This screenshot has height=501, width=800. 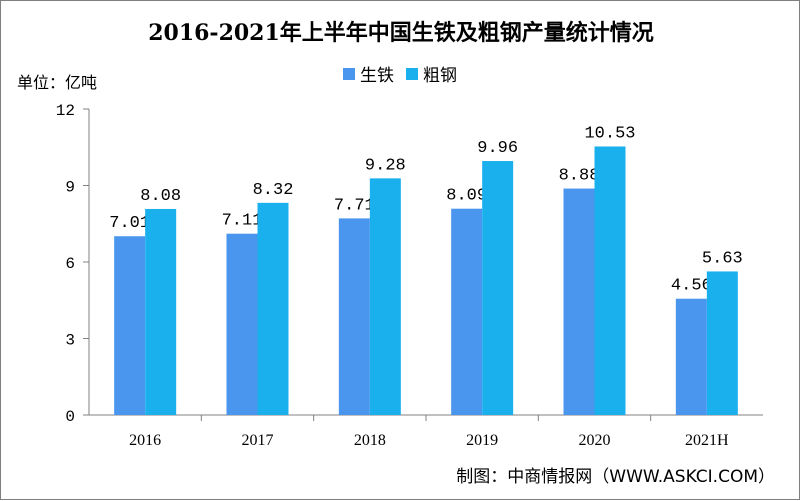 What do you see at coordinates (579, 176) in the screenshot?
I see `data-label: 8.88` at bounding box center [579, 176].